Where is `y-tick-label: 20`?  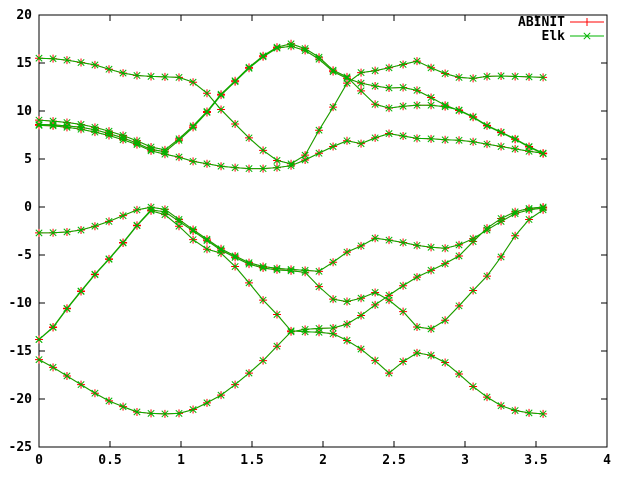
y-tick-label: 20 is located at coordinates (24, 15).